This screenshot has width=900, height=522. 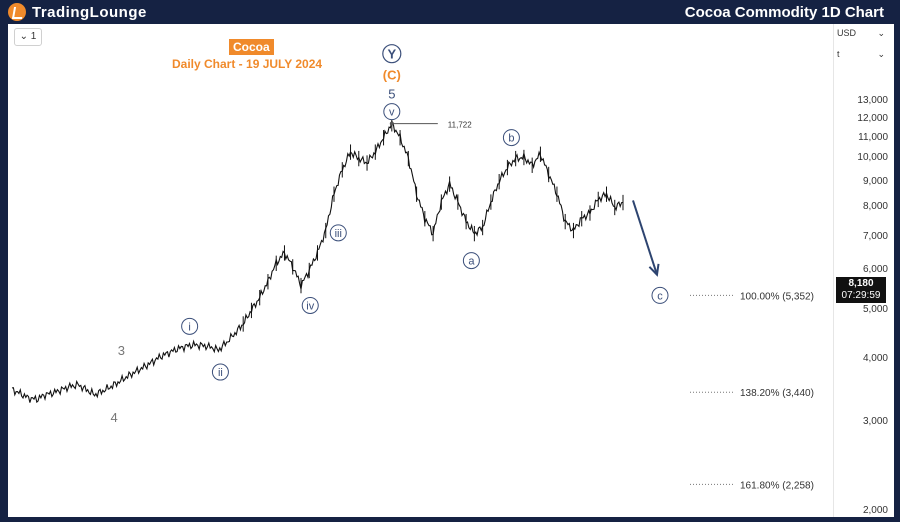 I want to click on wave-label-Y: Y, so click(x=391, y=54).